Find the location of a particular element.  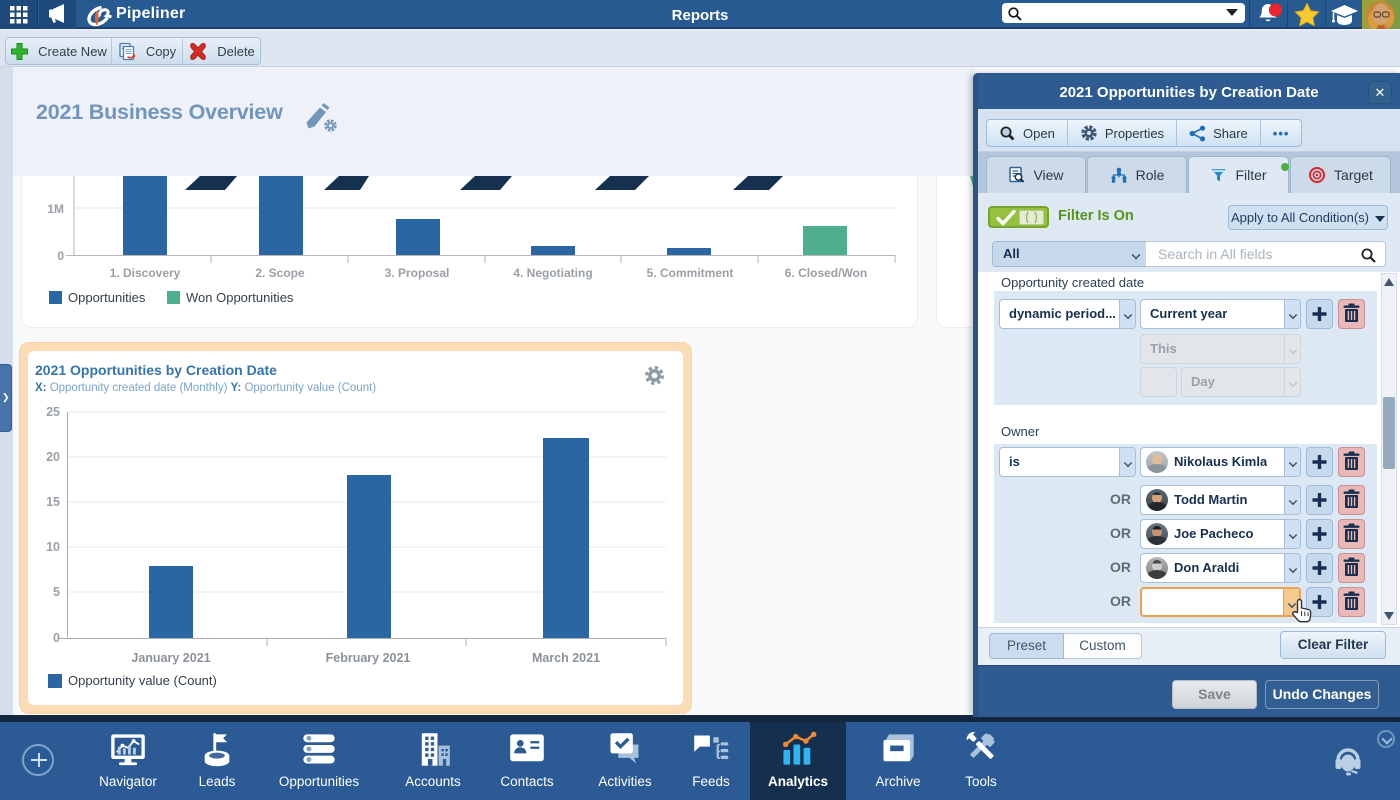

svg-text: 2. Scope is located at coordinates (280, 273).